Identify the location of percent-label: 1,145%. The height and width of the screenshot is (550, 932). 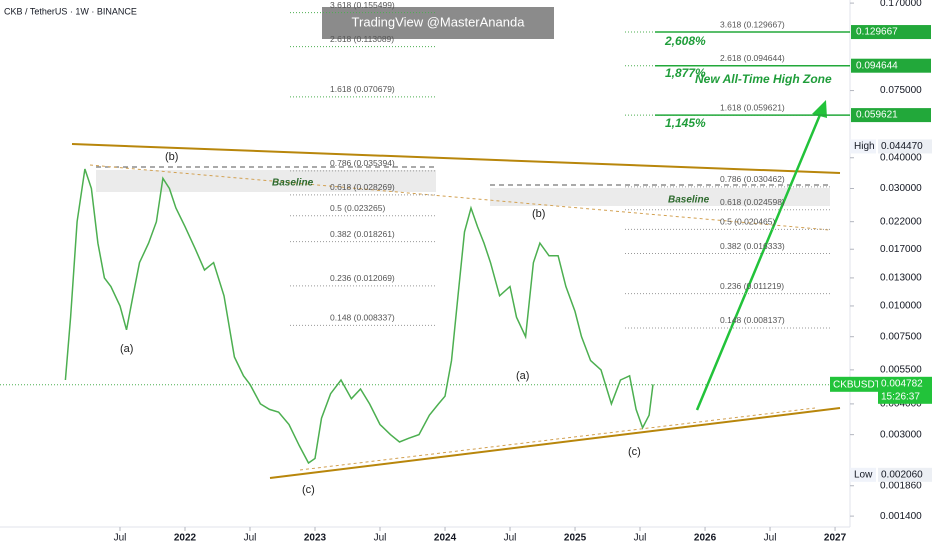
(685, 123).